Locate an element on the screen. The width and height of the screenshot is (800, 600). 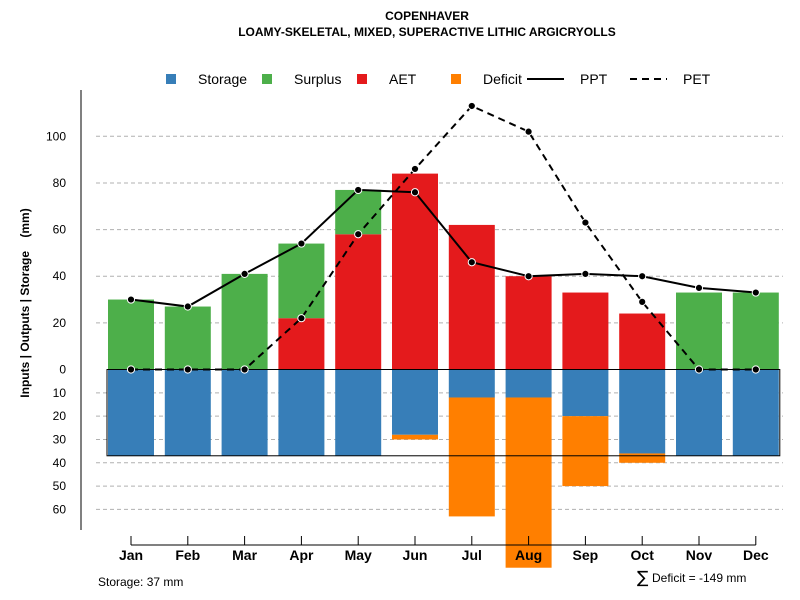
y-tick-label: 50 is located at coordinates (60, 486).